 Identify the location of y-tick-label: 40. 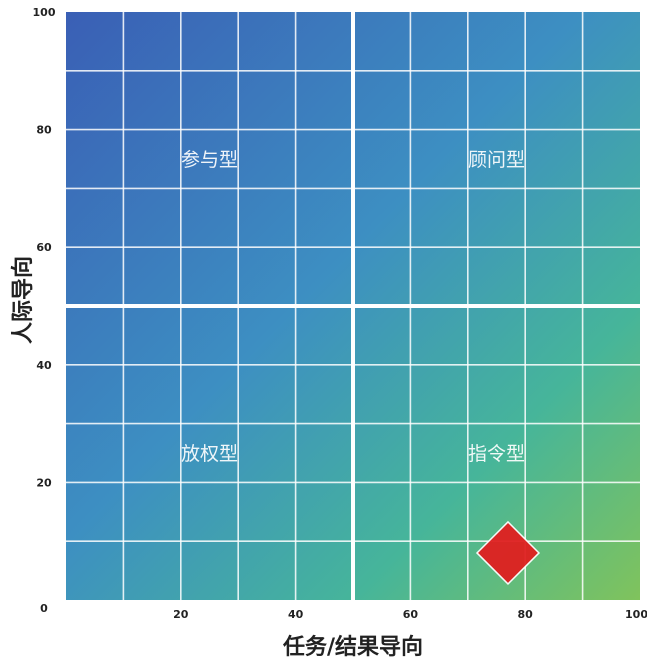
(44, 365).